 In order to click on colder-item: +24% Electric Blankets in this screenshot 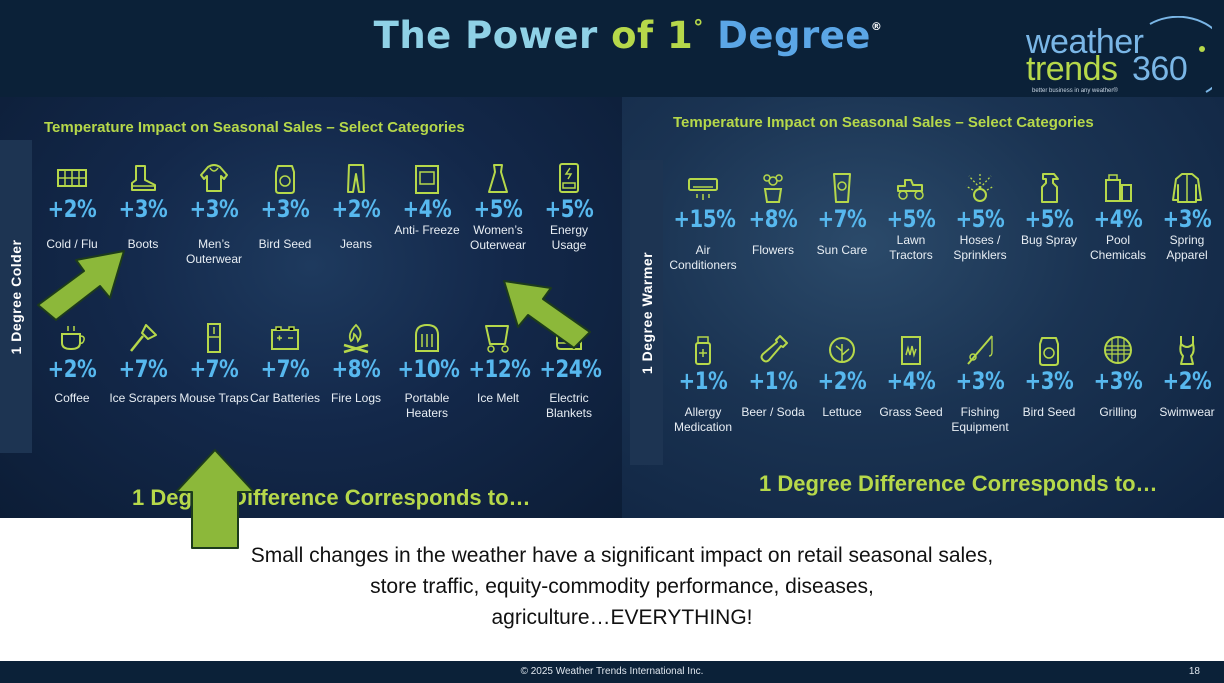, I will do `click(569, 371)`.